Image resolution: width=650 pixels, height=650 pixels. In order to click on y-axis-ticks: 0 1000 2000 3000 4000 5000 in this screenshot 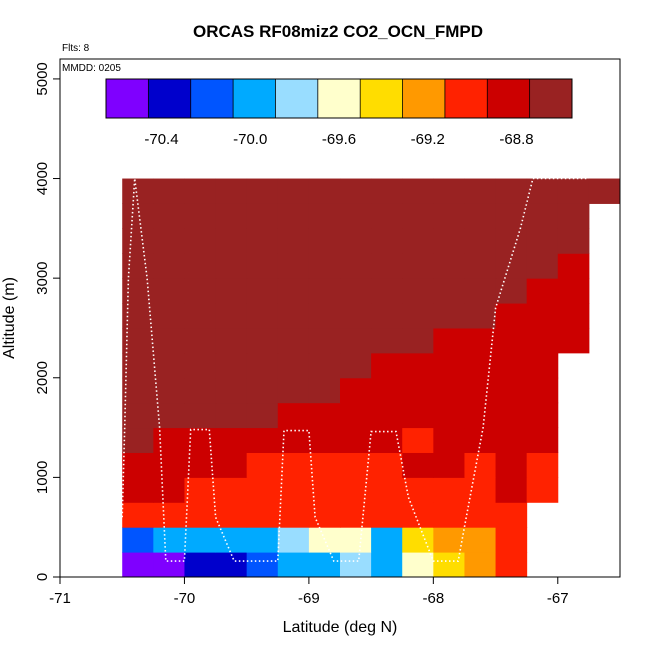, I will do `click(47, 321)`.